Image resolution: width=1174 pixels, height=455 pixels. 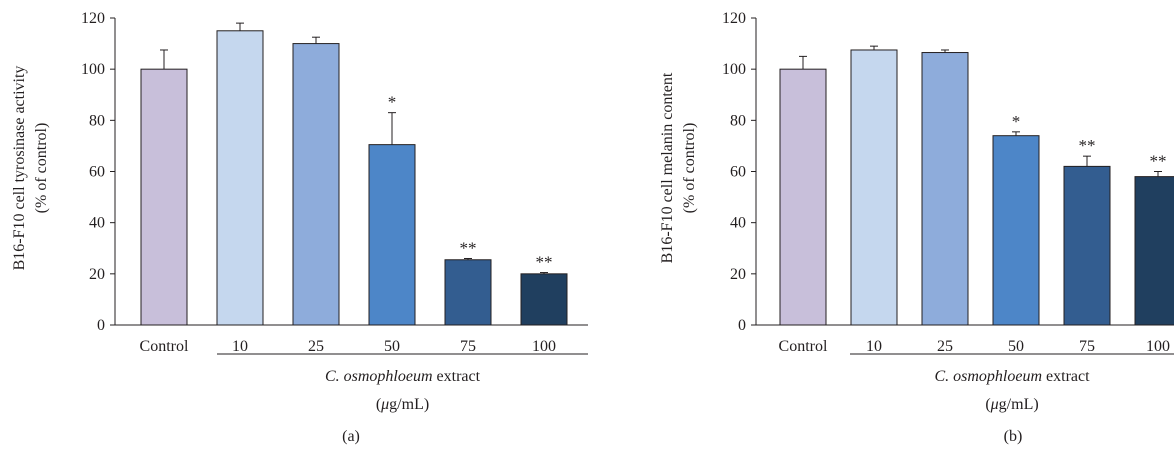 I want to click on y-axis-title: B16-F10 cell tyrosinase activity, so click(x=19, y=168).